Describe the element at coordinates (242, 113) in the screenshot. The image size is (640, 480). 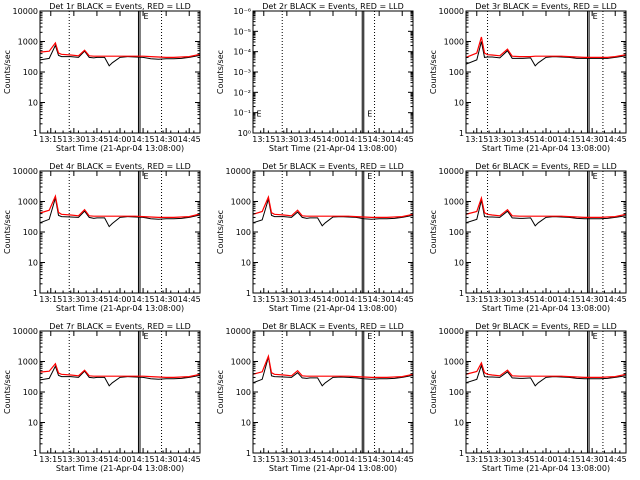
I see `y-tick-label: 10⁻¹` at that location.